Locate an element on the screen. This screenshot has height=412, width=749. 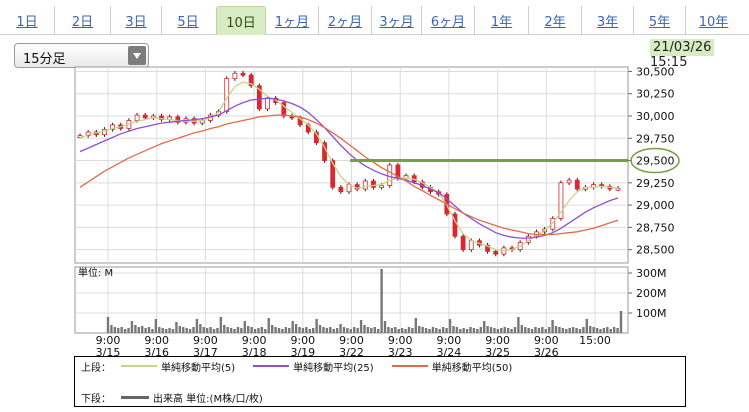
chevron-down-icon is located at coordinates (137, 55).